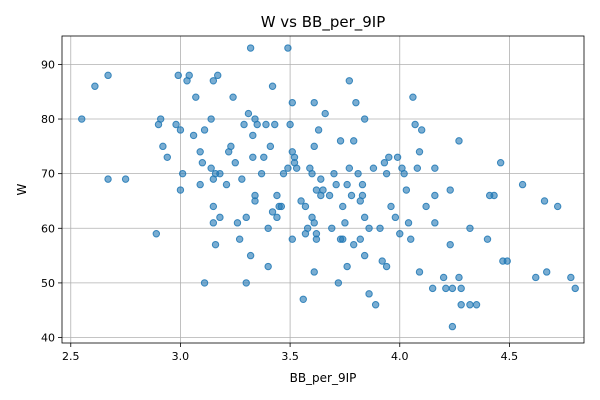  I want to click on y-tick-label: 40, so click(48, 338).